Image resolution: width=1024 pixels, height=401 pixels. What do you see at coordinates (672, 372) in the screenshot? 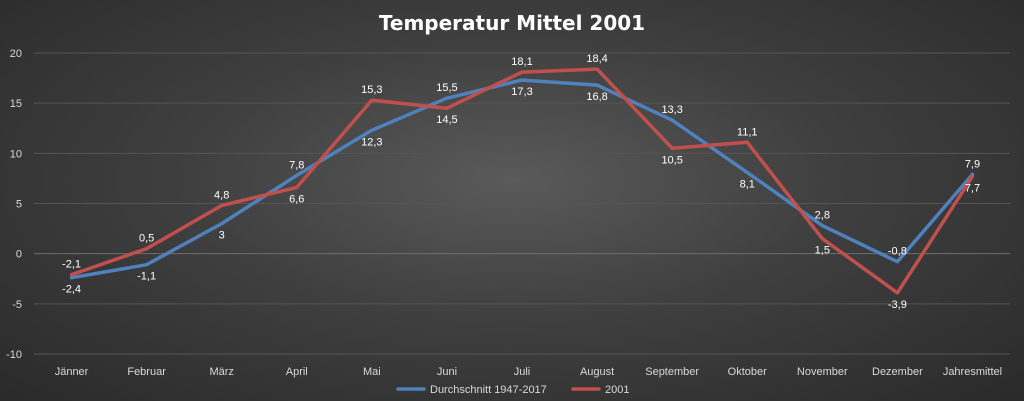
I see `x-tick-label: September` at bounding box center [672, 372].